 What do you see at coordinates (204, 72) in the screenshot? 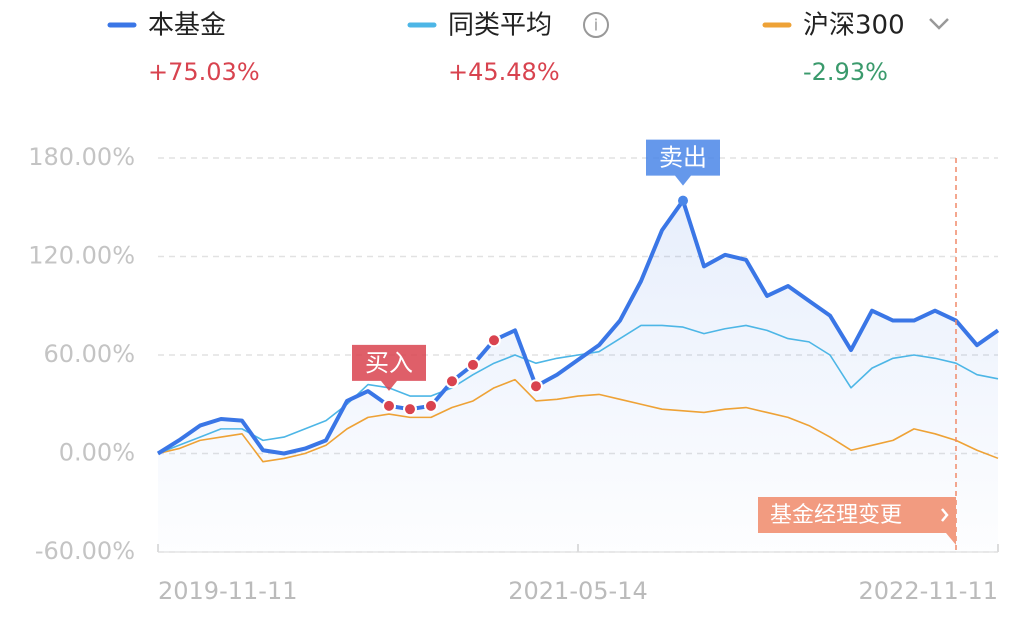
I see `legend-return: +75.03%` at bounding box center [204, 72].